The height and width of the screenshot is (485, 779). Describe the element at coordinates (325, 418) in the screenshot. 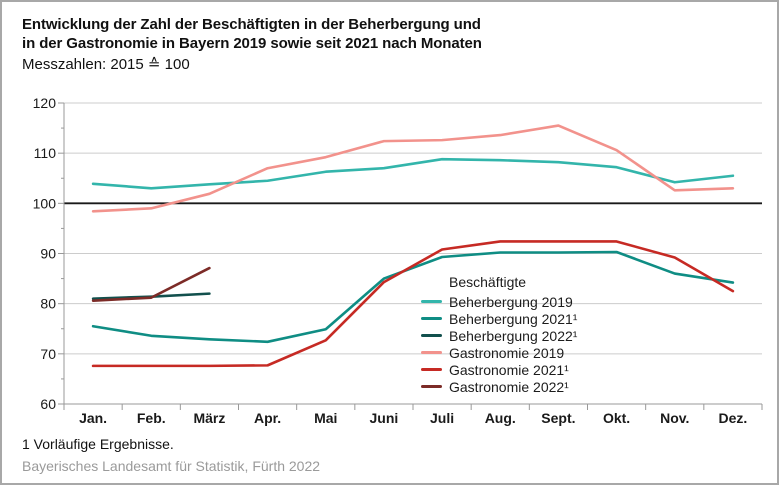

I see `svg-text: Mai` at that location.